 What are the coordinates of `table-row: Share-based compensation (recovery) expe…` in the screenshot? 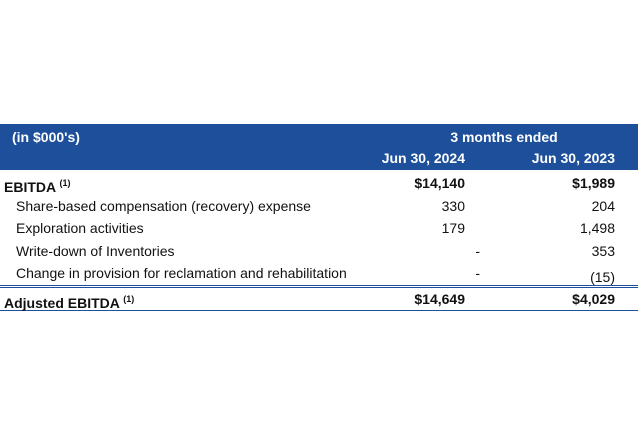 It's located at (319, 206).